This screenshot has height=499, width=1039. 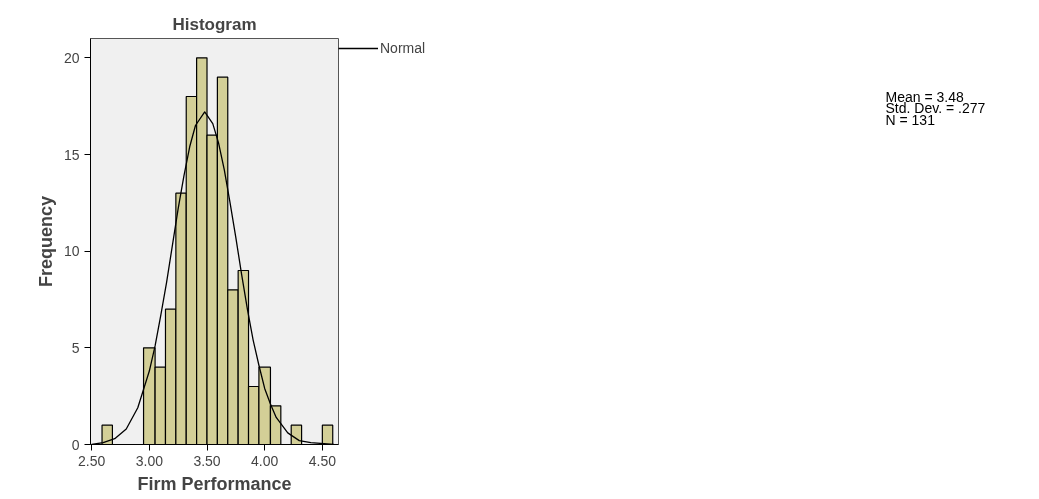 What do you see at coordinates (75, 444) in the screenshot?
I see `y-tick-label: 0` at bounding box center [75, 444].